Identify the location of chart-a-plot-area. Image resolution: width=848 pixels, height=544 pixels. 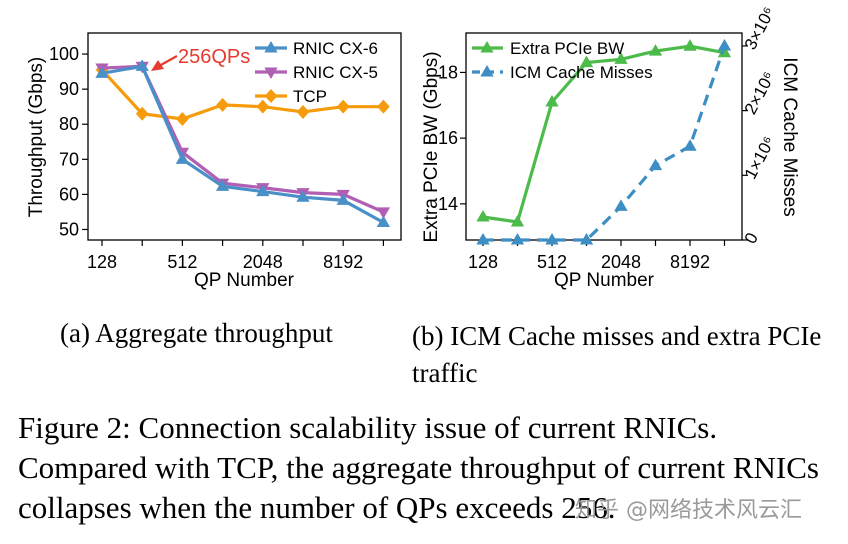
(243, 143).